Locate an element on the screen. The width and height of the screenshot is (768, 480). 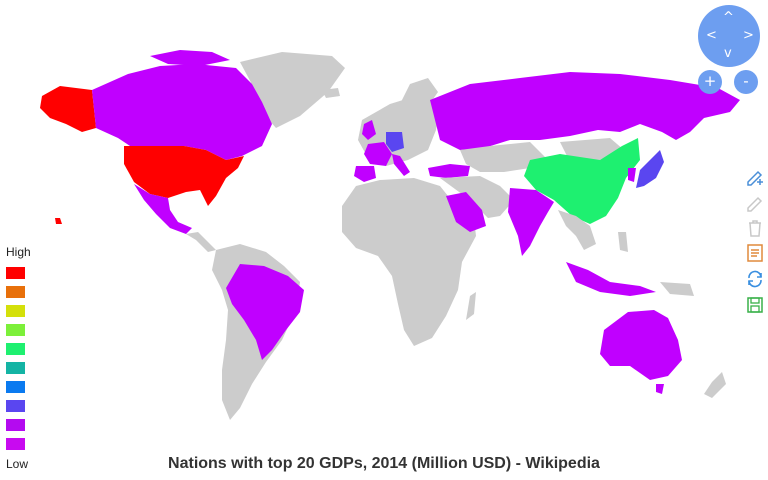
region-alaska is located at coordinates (68, 109).